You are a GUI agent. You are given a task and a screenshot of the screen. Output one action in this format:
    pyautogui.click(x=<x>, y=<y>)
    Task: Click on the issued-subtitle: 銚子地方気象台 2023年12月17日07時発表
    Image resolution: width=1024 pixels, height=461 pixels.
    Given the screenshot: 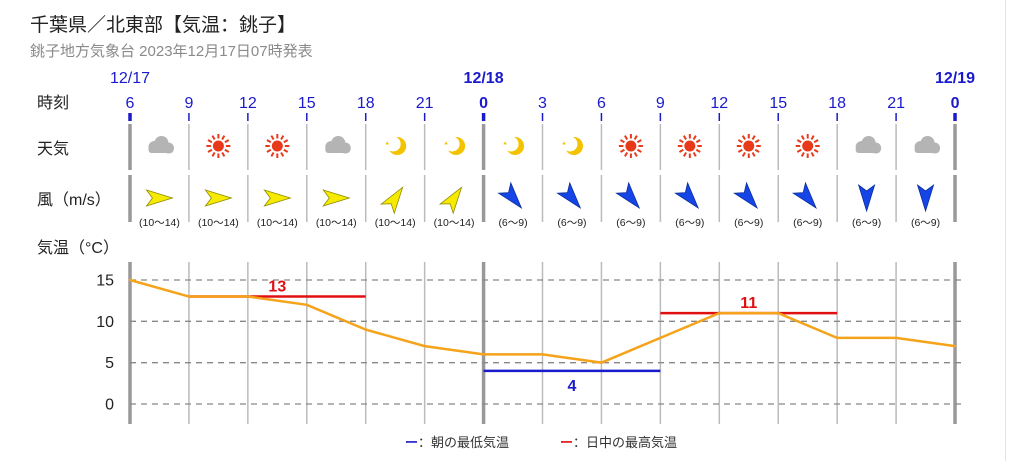 What is the action you would take?
    pyautogui.click(x=171, y=51)
    